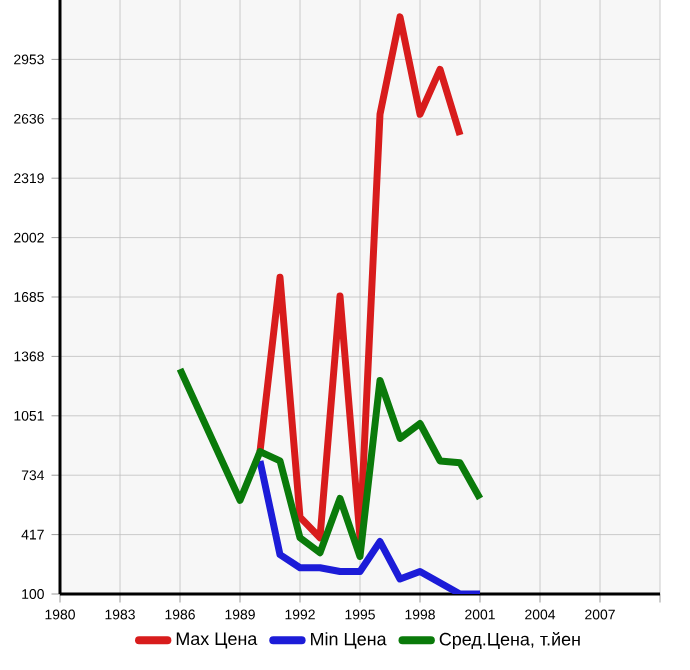 This screenshot has width=690, height=670. I want to click on line-series, so click(330, 463).